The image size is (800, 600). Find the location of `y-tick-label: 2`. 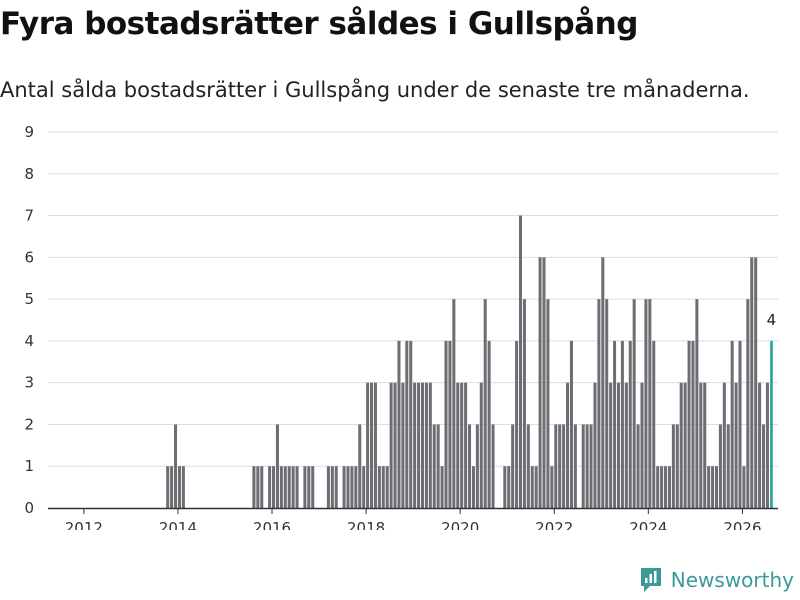

y-tick-label: 2 is located at coordinates (29, 424).